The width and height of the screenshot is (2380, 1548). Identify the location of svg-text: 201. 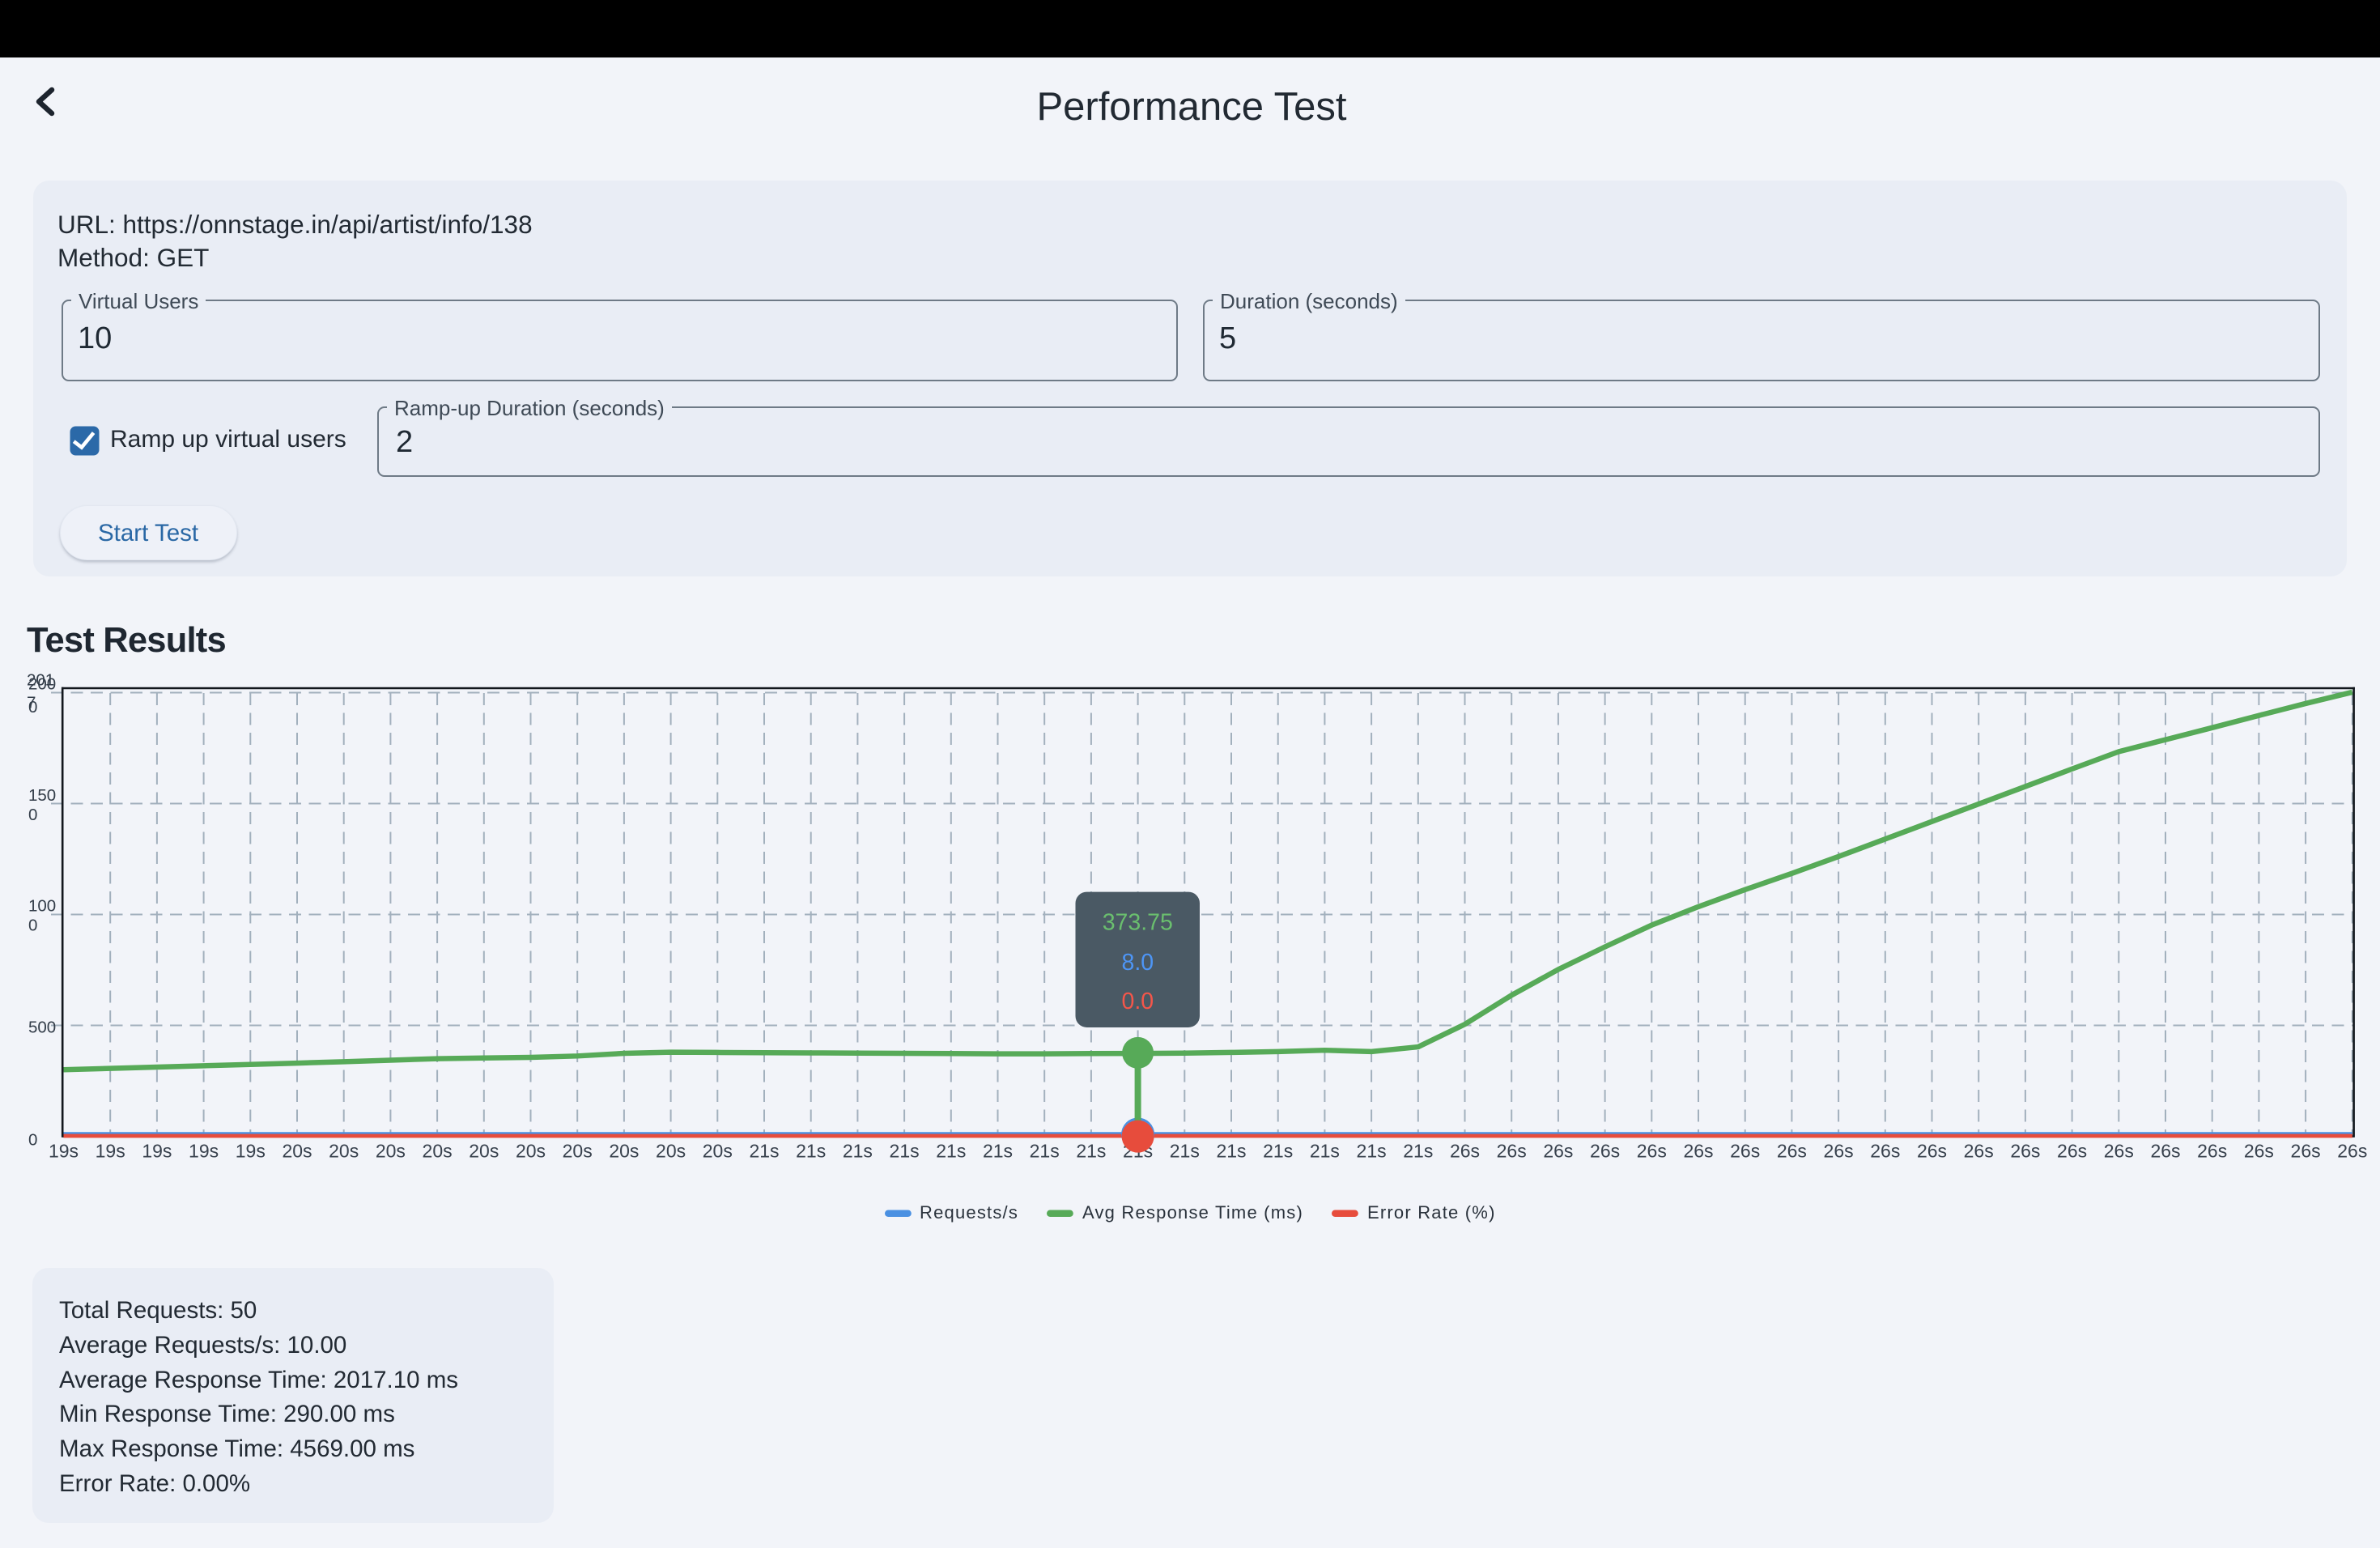
(40, 680).